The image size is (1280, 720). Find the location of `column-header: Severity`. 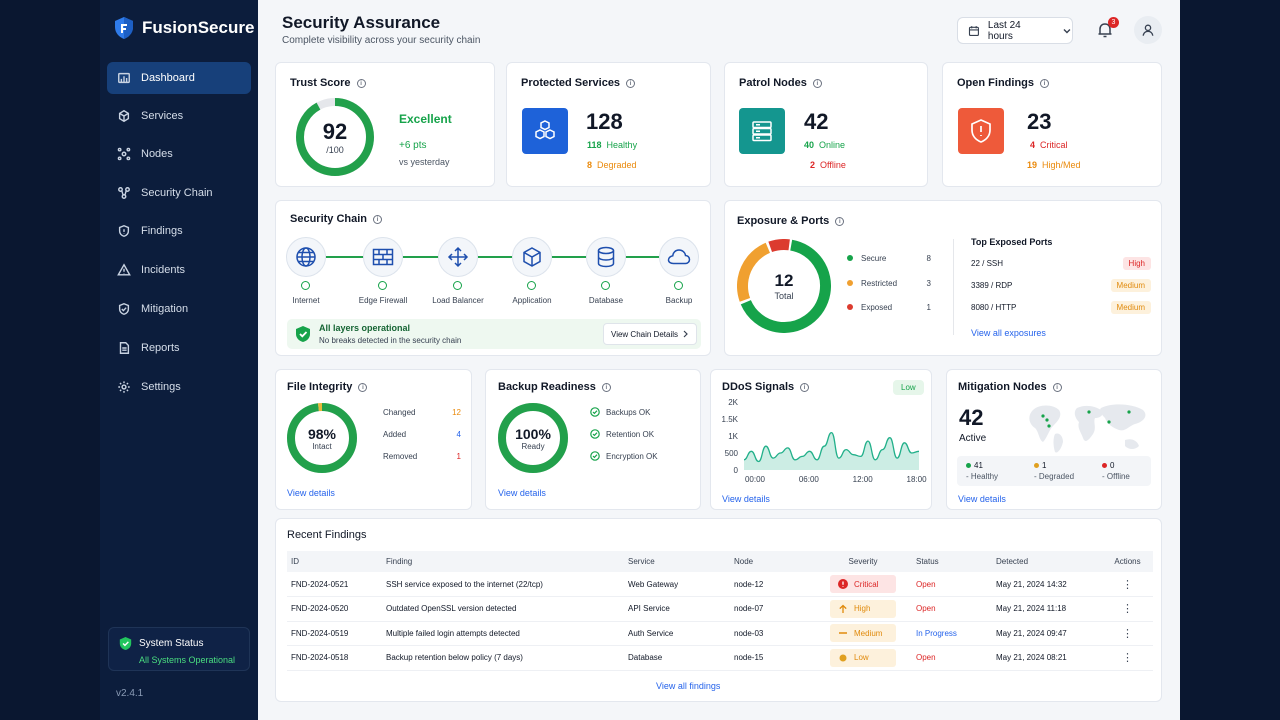

column-header: Severity is located at coordinates (861, 561).